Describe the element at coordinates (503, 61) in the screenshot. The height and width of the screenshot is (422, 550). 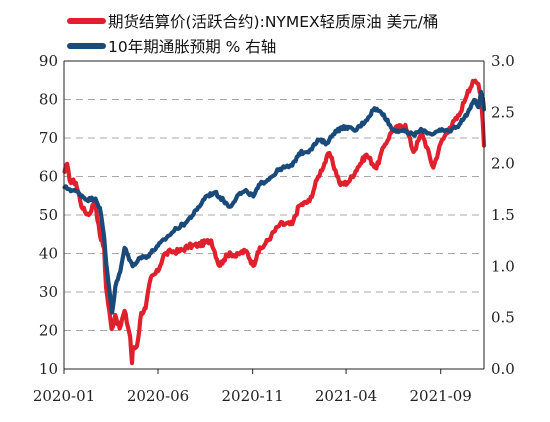
I see `y-right-tick-label: 3.0` at that location.